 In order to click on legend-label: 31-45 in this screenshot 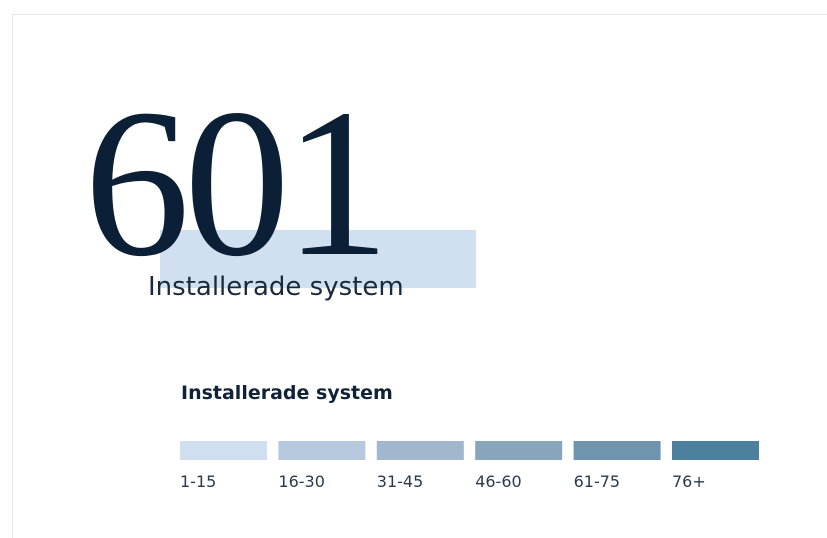, I will do `click(400, 481)`.